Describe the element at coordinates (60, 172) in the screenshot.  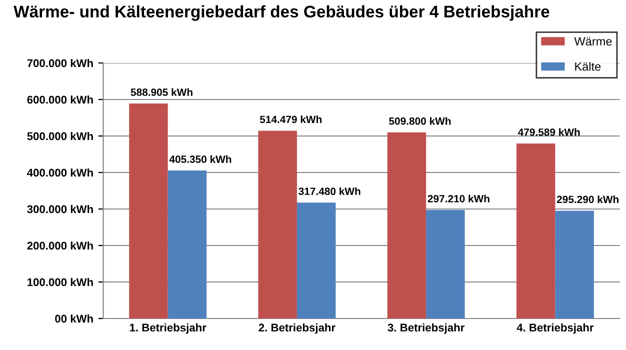
I see `y-tick-label: 400.000 kWh` at that location.